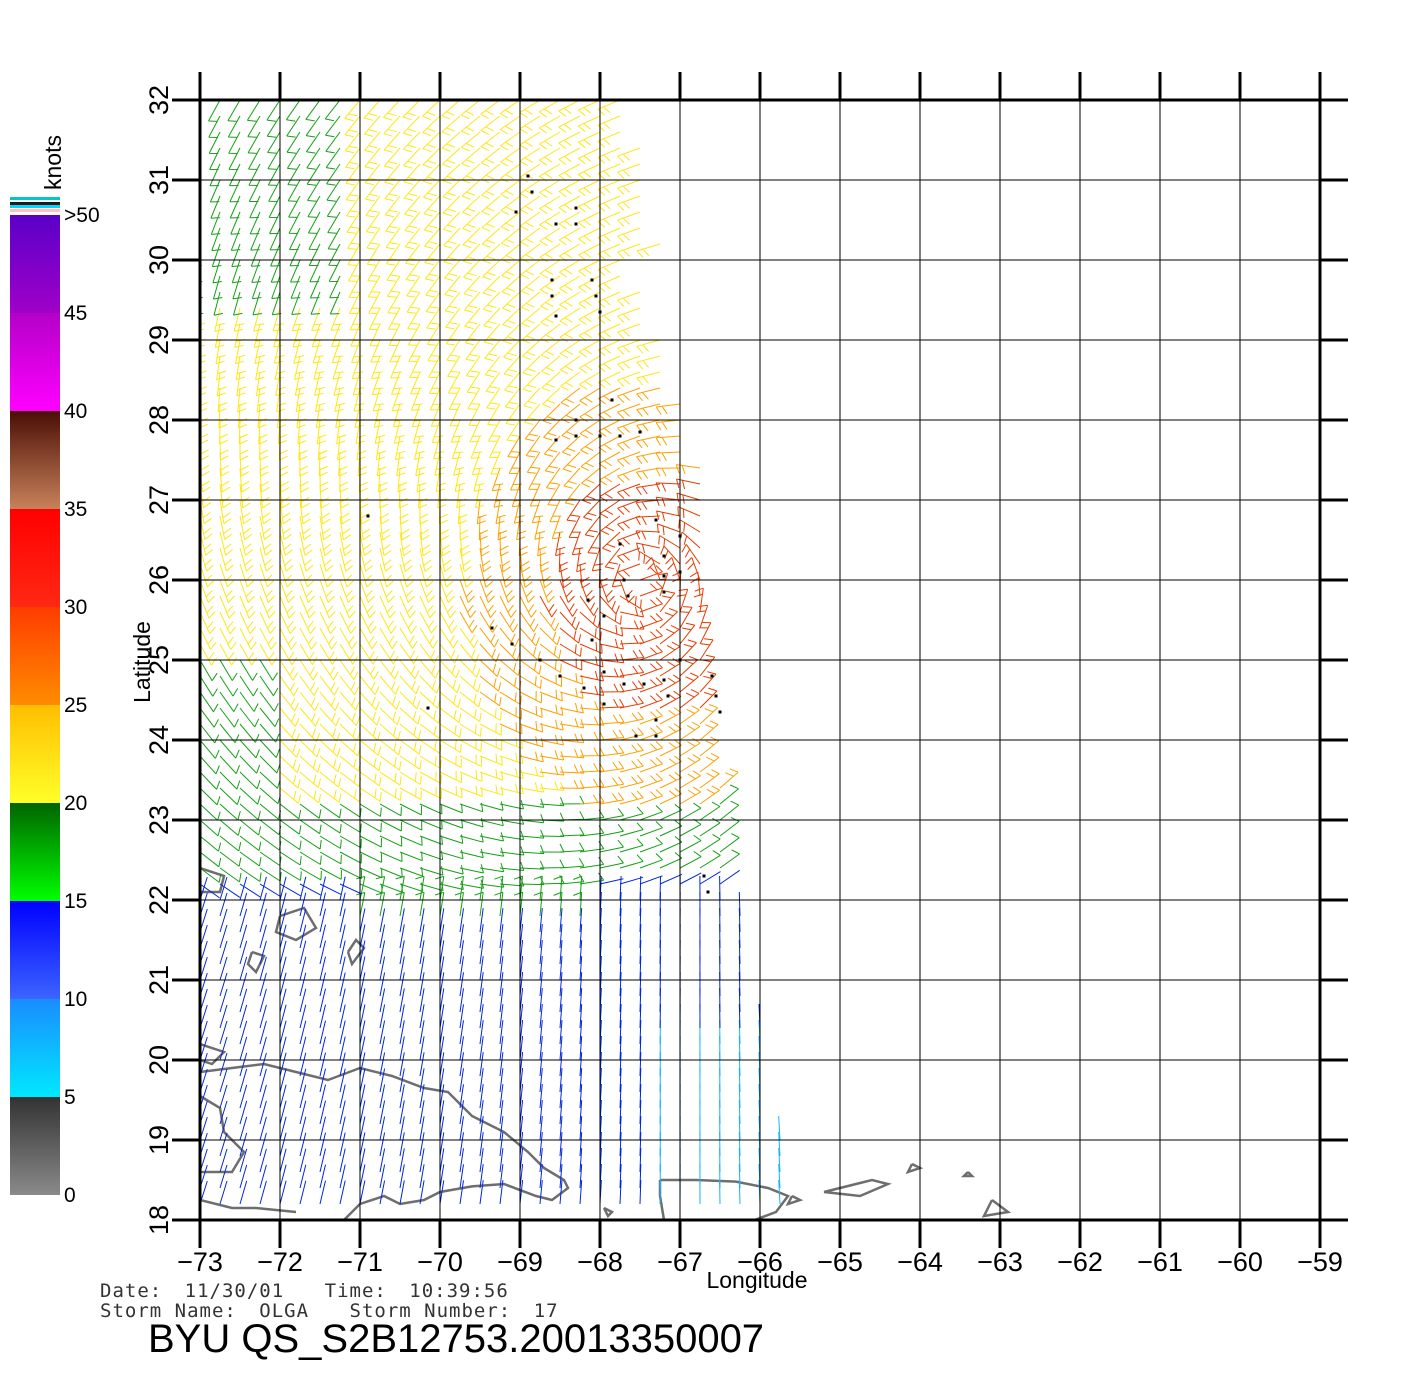  Describe the element at coordinates (1240, 1262) in the screenshot. I see `lon-tick-label: −60` at that location.